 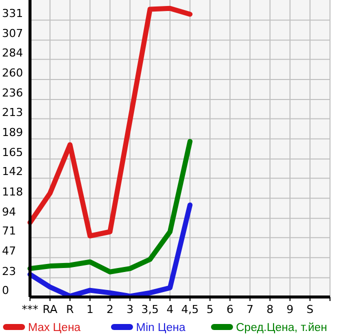 What do you see at coordinates (210, 309) in the screenshot?
I see `x-tick-label: 5` at bounding box center [210, 309].